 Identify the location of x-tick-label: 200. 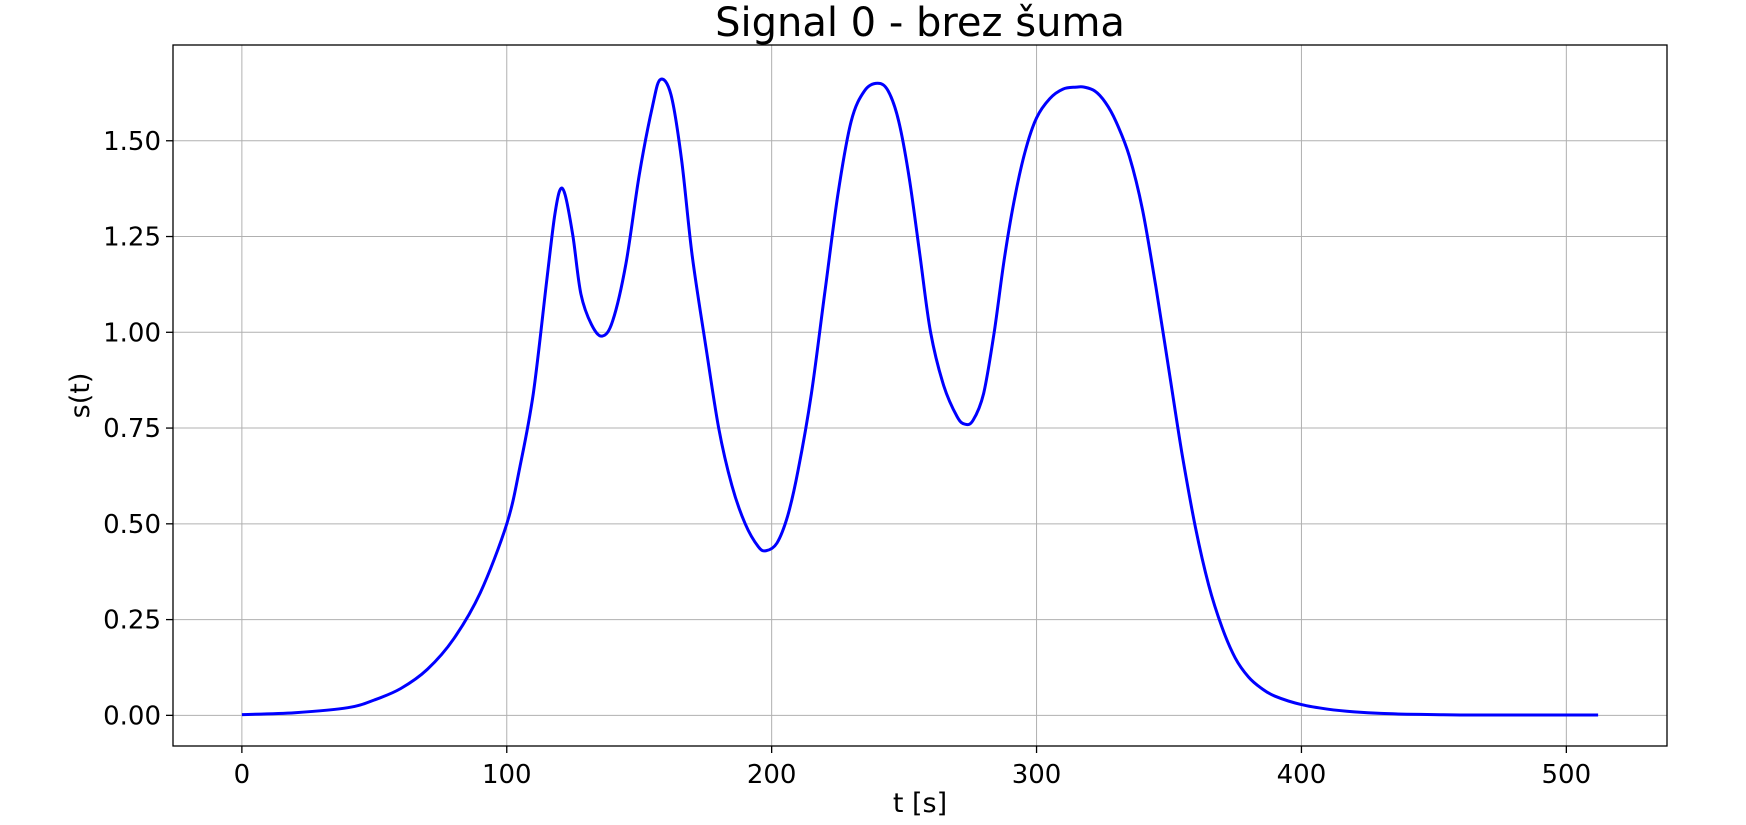
(772, 775).